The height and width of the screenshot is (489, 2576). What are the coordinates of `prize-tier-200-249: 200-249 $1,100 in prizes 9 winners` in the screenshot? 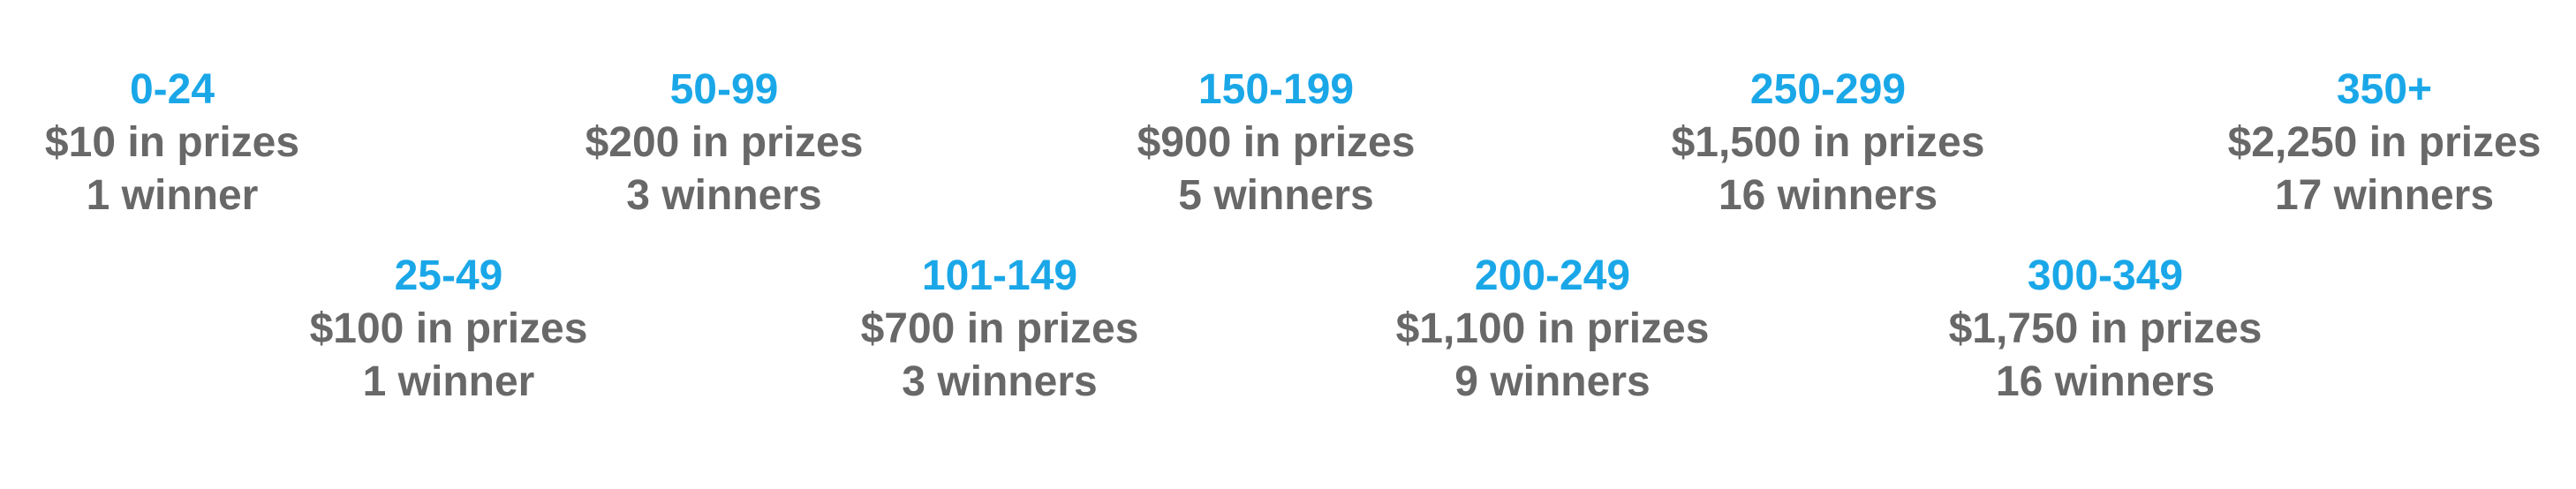 It's located at (1552, 329).